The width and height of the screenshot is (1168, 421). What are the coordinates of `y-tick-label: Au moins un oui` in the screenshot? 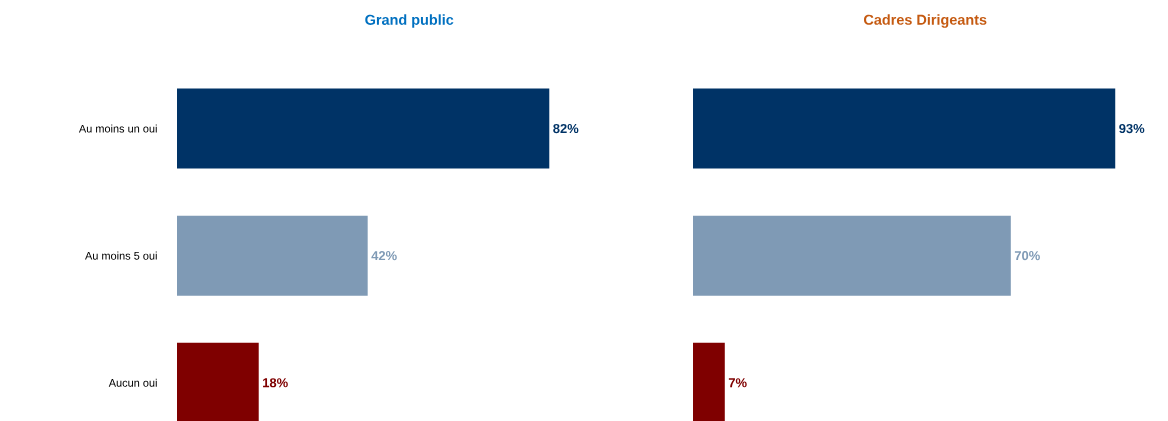 It's located at (117, 128).